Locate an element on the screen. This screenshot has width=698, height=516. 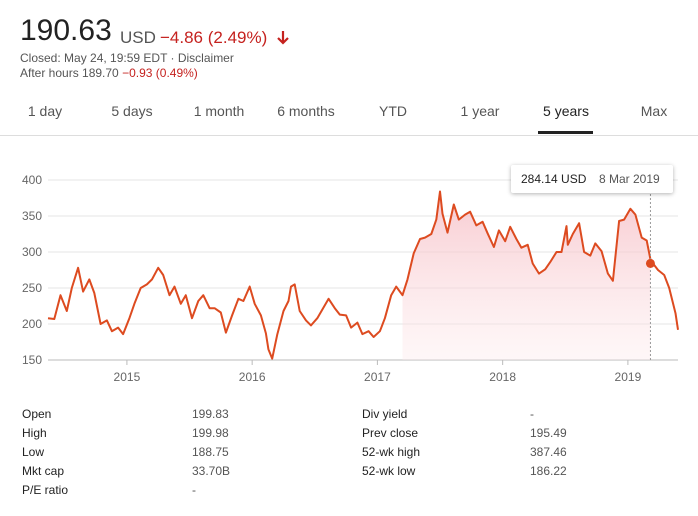
stat-row-52wk-low: 52-wk low 186.22 is located at coordinates (522, 471).